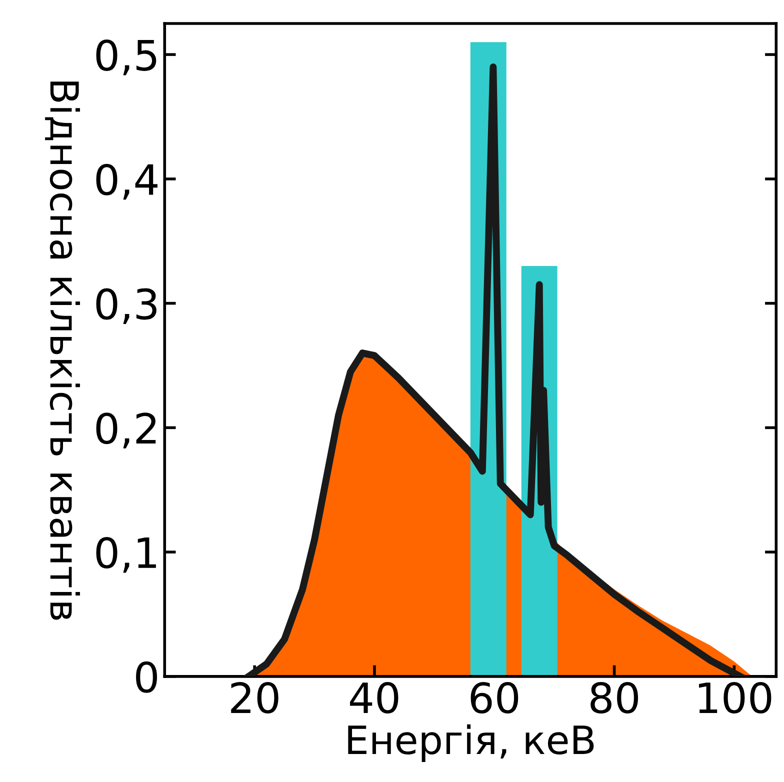 Image resolution: width=784 pixels, height=782 pixels. Describe the element at coordinates (374, 698) in the screenshot. I see `x-tick-label: 40` at that location.